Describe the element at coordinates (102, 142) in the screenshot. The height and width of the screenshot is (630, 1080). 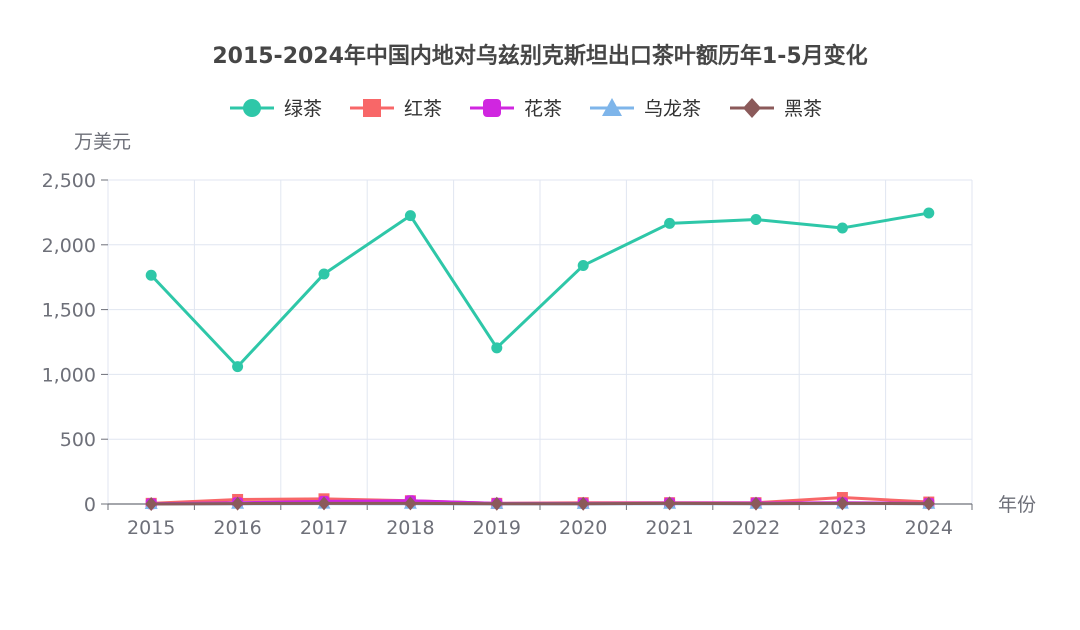
I see `y-axis-title: 万美元` at that location.